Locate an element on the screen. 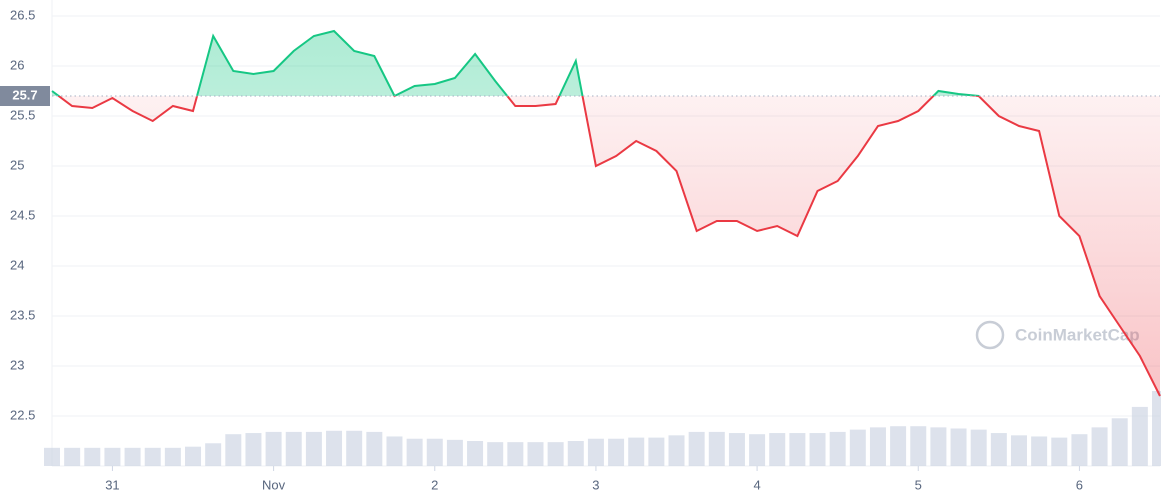  x-tick-label: 31 is located at coordinates (112, 484).